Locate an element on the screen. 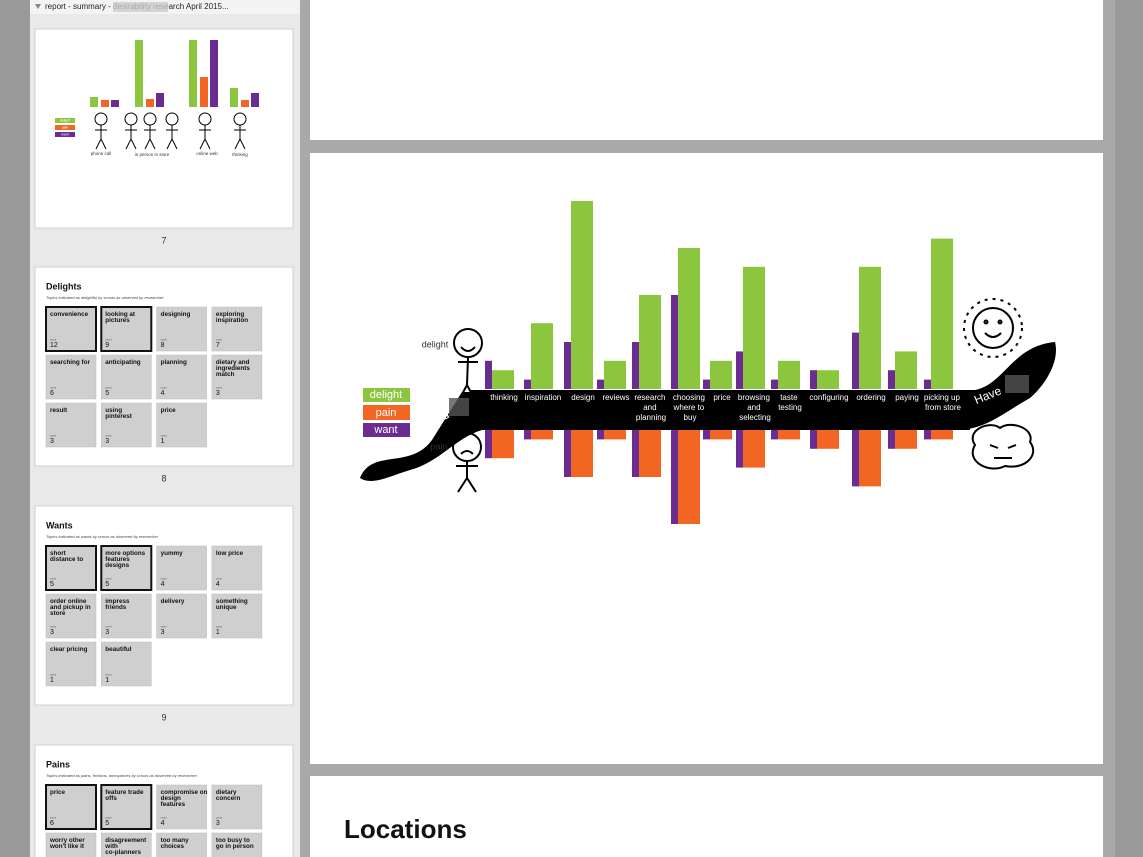  legend-label: pain is located at coordinates (65, 127).